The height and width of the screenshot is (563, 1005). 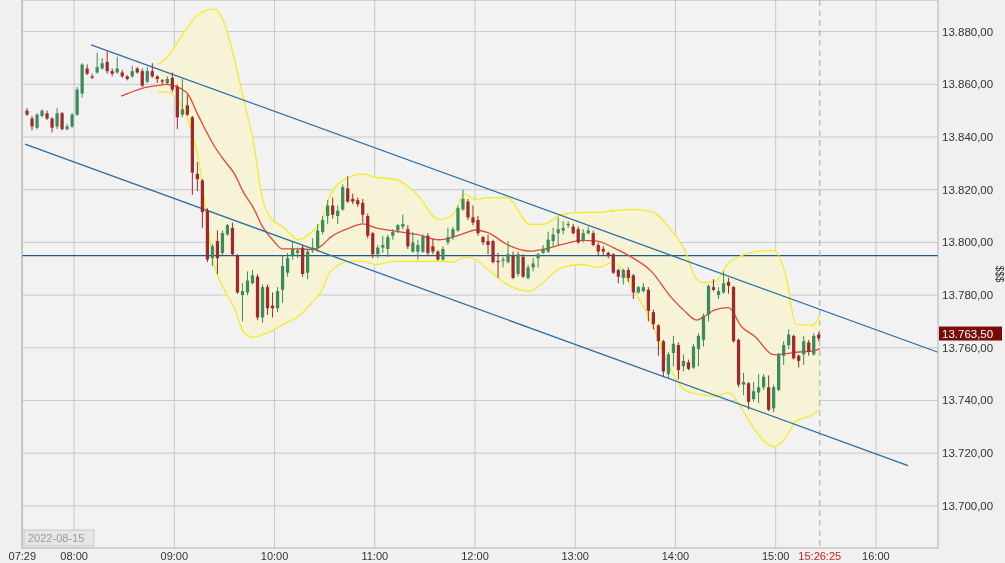 What do you see at coordinates (968, 242) in the screenshot?
I see `y-tick-label: 13.800,00` at bounding box center [968, 242].